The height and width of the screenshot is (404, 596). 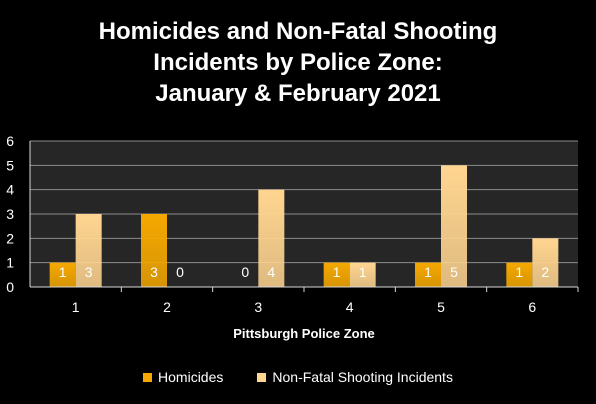 I want to click on x-tick-label: 5, so click(x=441, y=307).